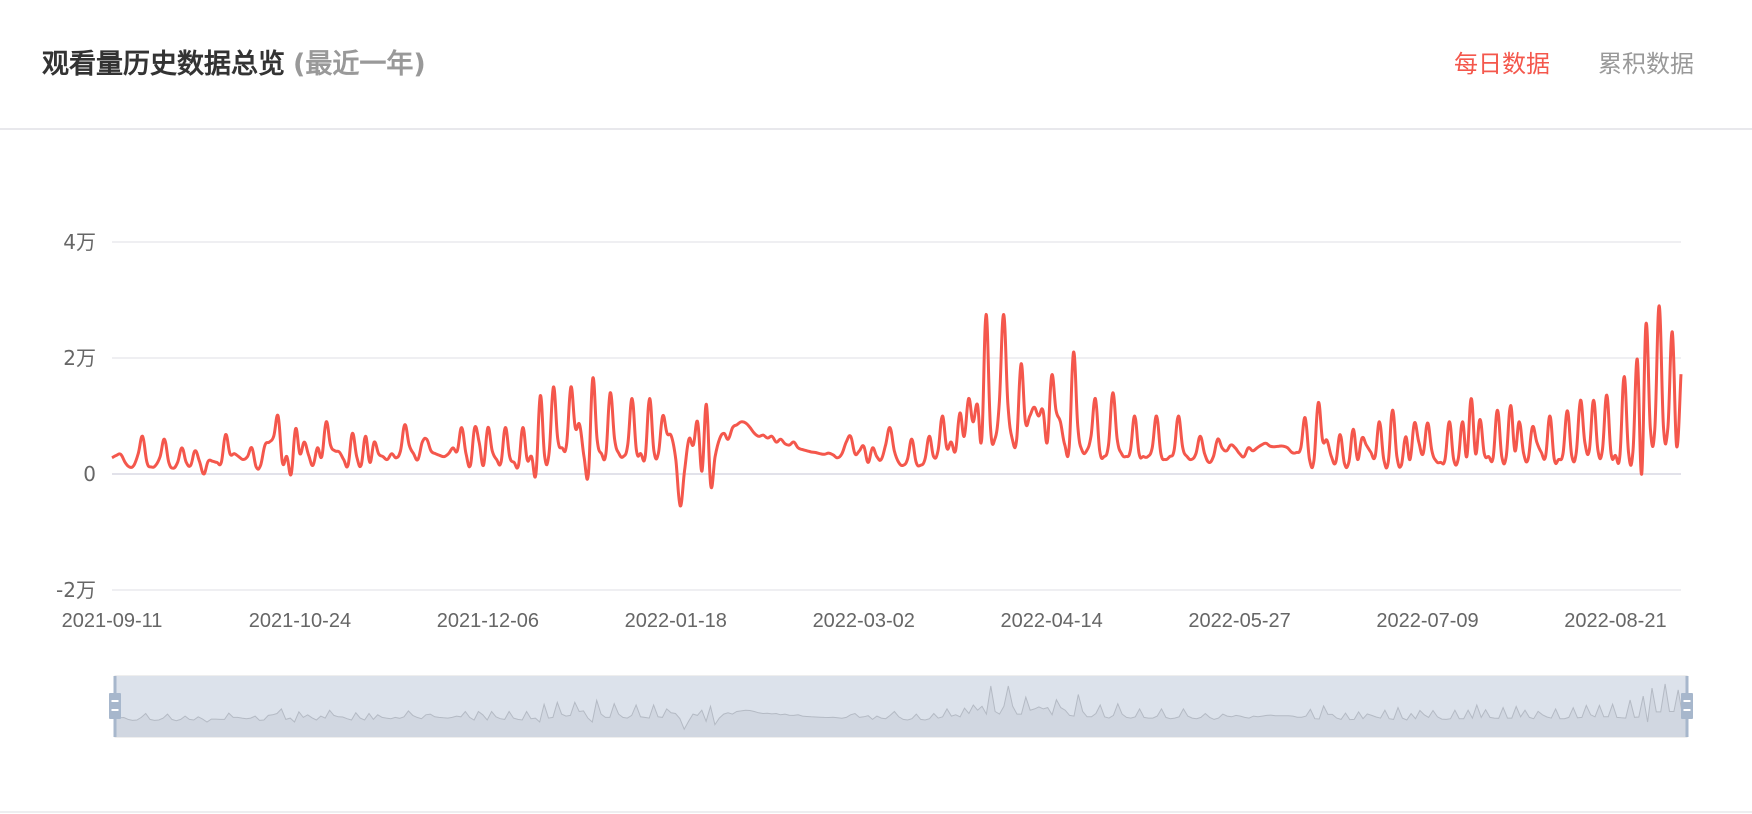  I want to click on y-axis-labels: -2万 0 2万 4万, so click(76, 416).